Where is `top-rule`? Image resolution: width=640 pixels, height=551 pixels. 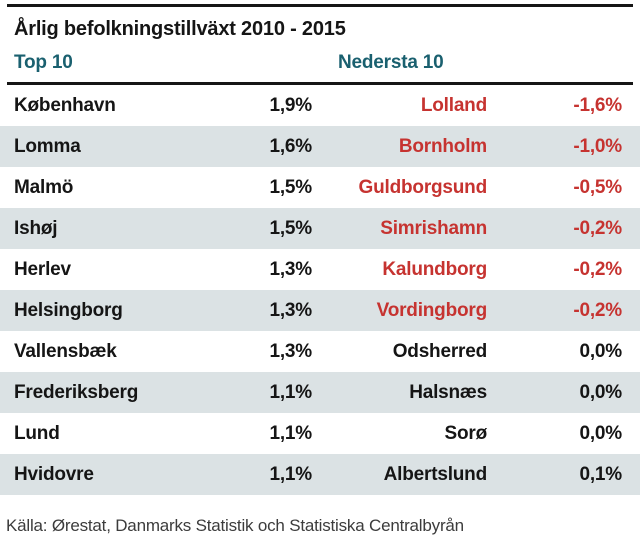 top-rule is located at coordinates (320, 5).